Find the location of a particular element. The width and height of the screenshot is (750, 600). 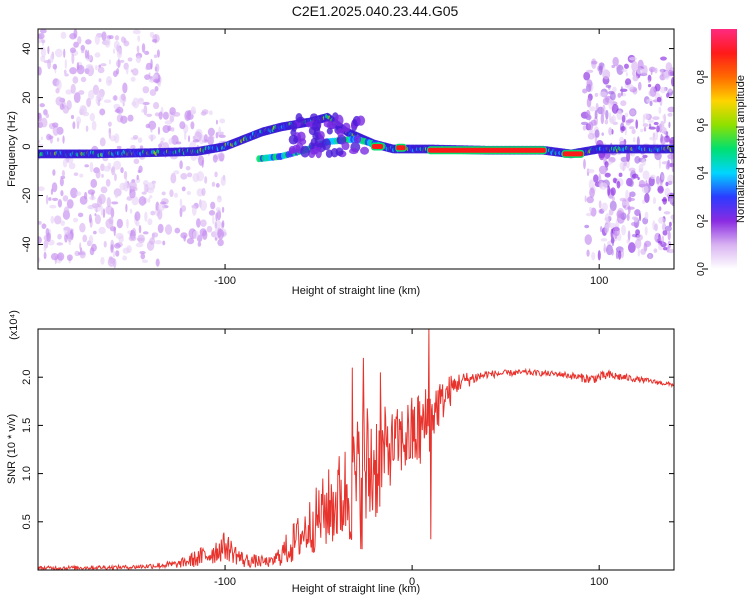

colorbar-tick-label: 0.4 is located at coordinates (701, 173).